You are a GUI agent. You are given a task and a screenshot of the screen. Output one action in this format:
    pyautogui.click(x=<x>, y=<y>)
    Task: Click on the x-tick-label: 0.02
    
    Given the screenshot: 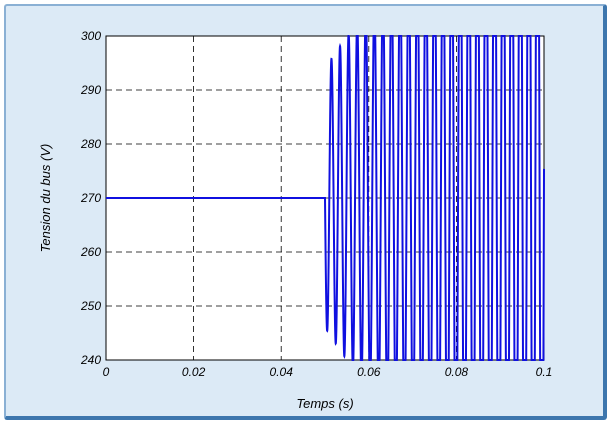 What is the action you would take?
    pyautogui.click(x=194, y=372)
    